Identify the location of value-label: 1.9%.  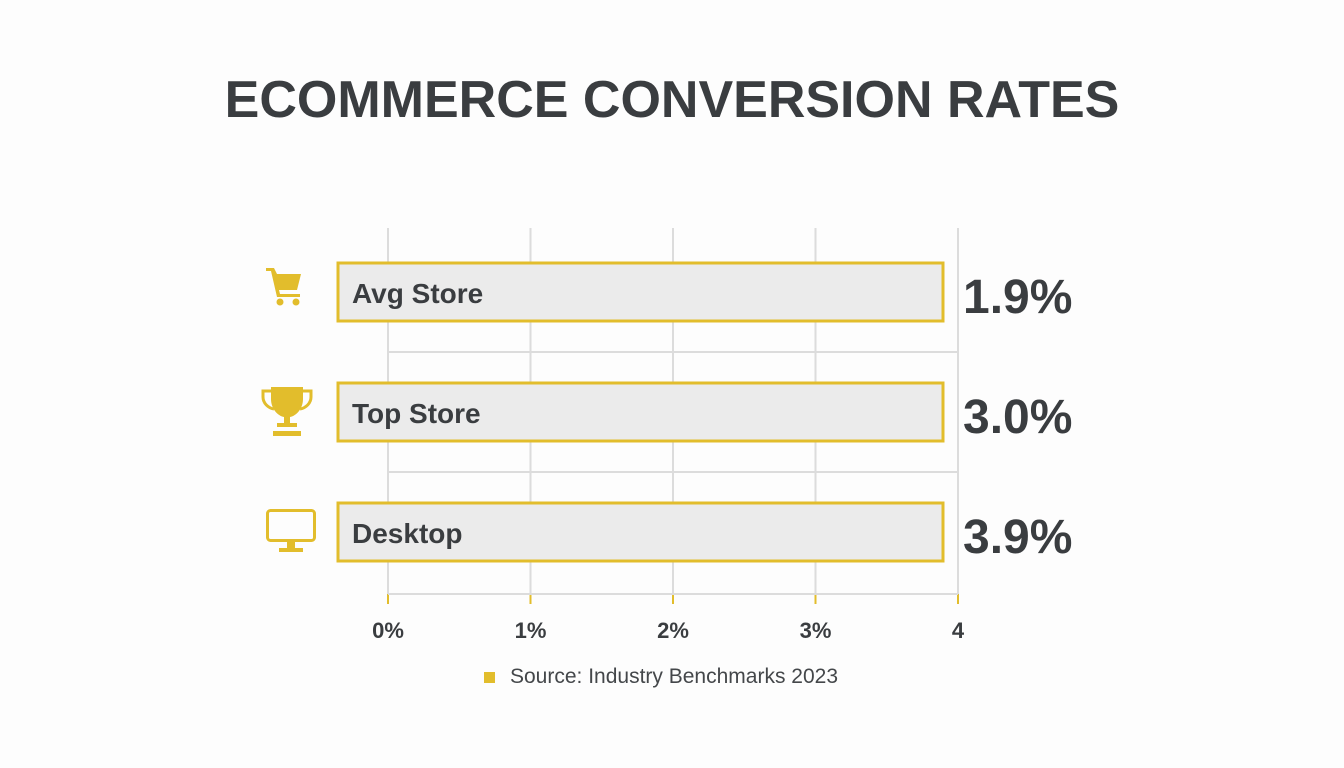
(1017, 297).